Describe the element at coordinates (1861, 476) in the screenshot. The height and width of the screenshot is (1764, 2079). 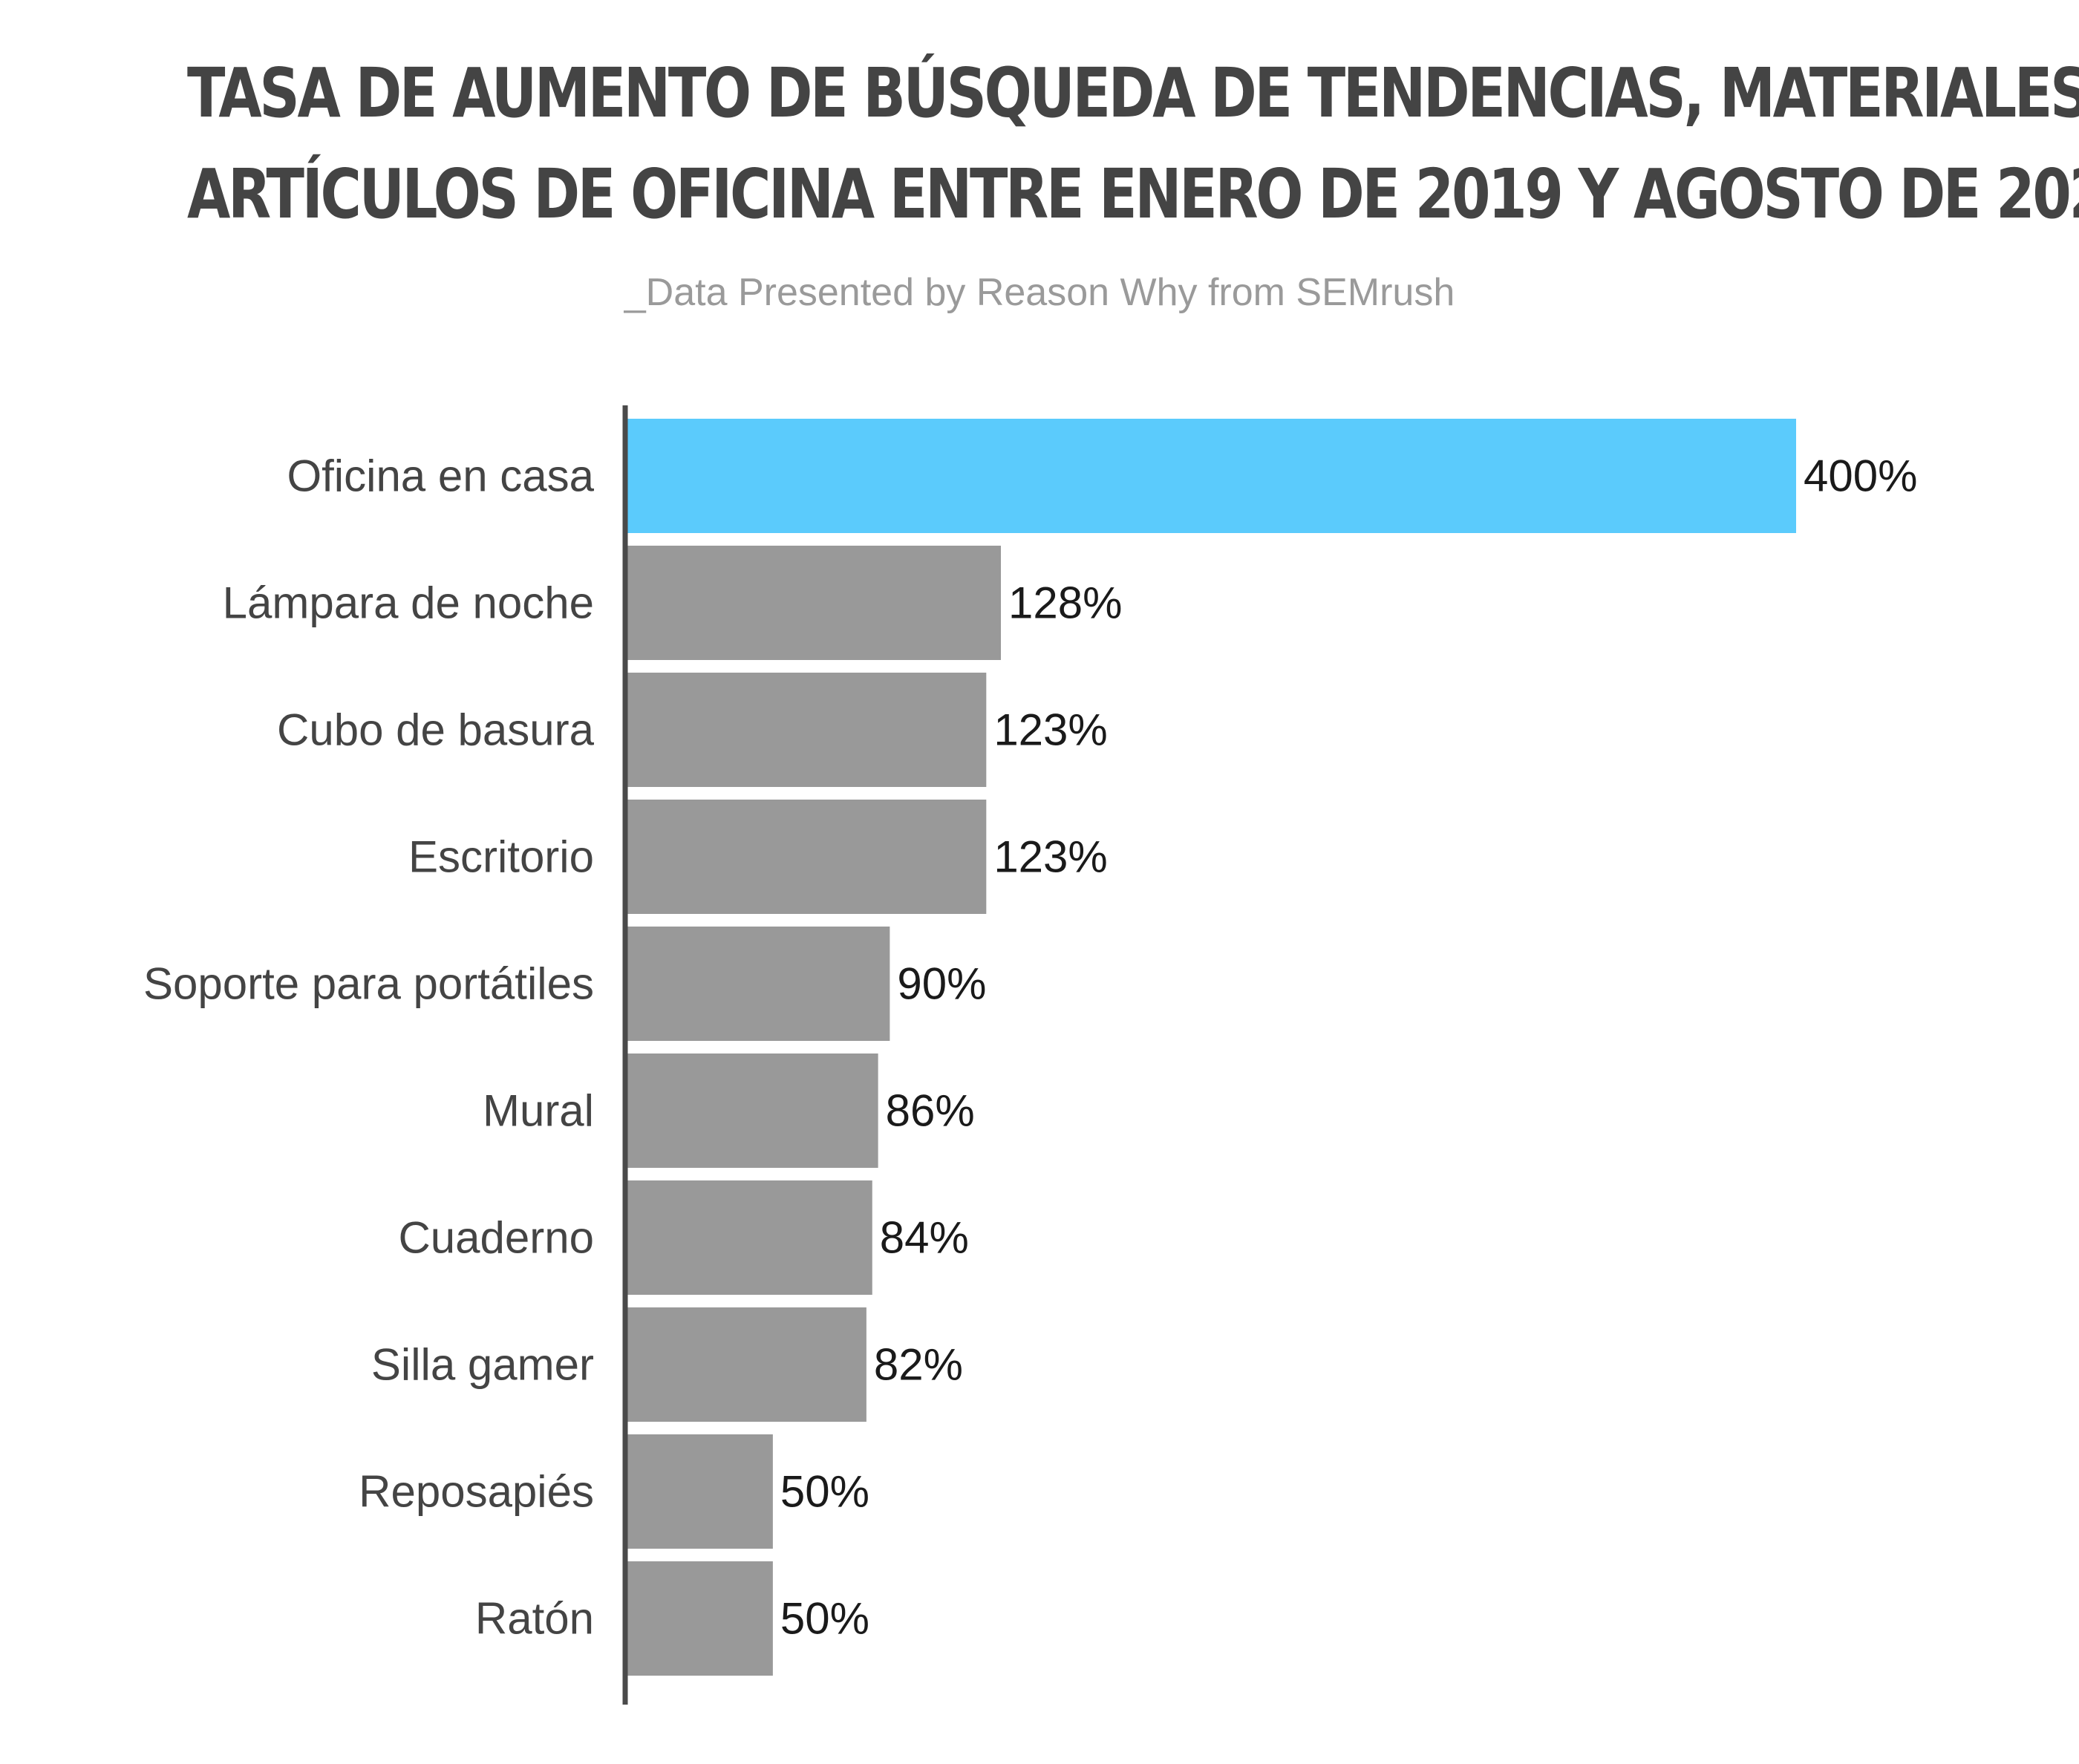
I see `value-label-oficina-en-casa: 400%` at that location.